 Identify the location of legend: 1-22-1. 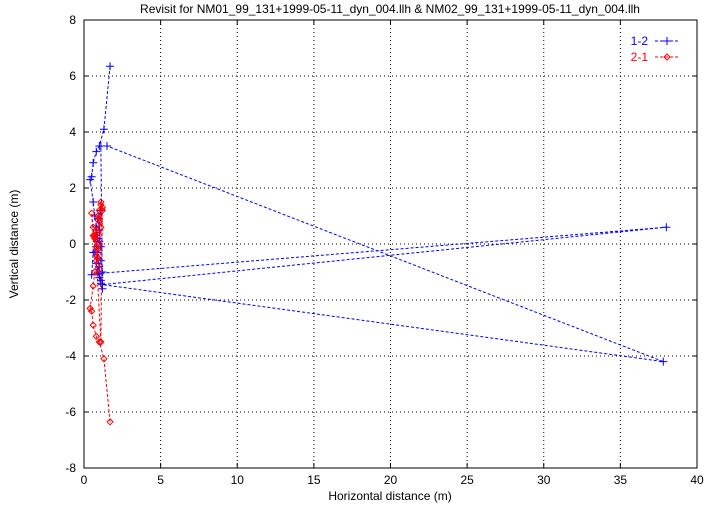
(655, 49).